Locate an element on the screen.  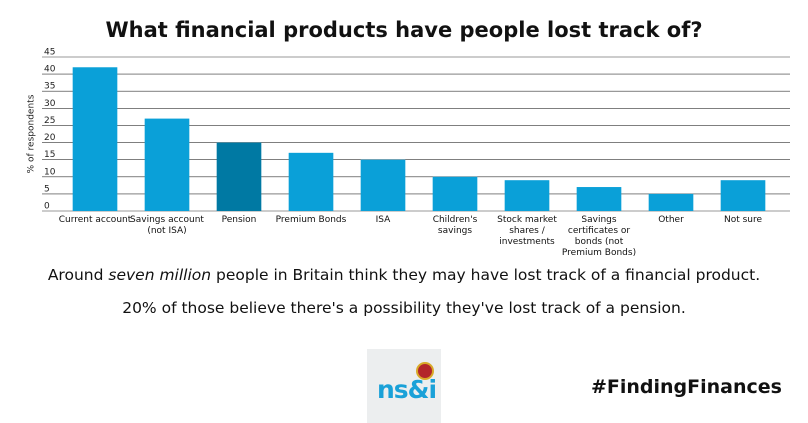
y-tick-label: 15 is located at coordinates (49, 155).